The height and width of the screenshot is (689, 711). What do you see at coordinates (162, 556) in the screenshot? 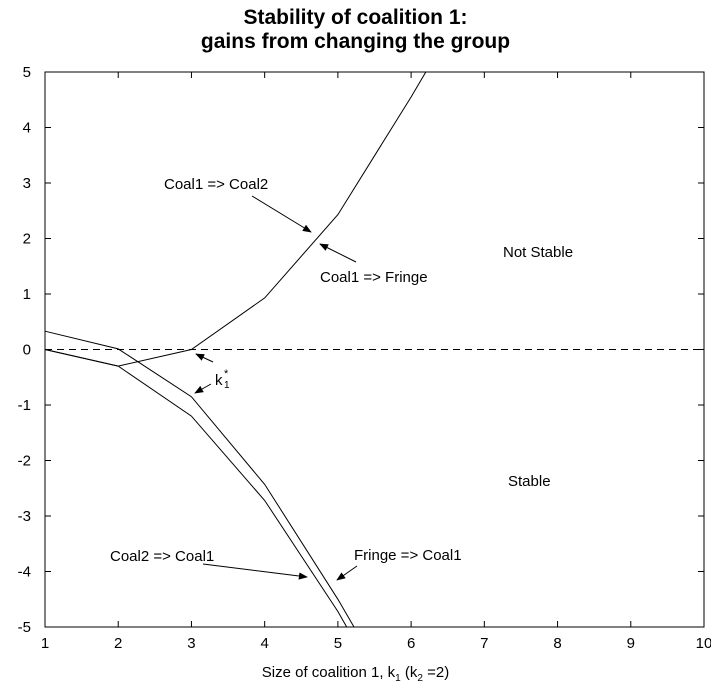
I see `annotation-coal2-coal1: Coal2 => Coal1` at bounding box center [162, 556].